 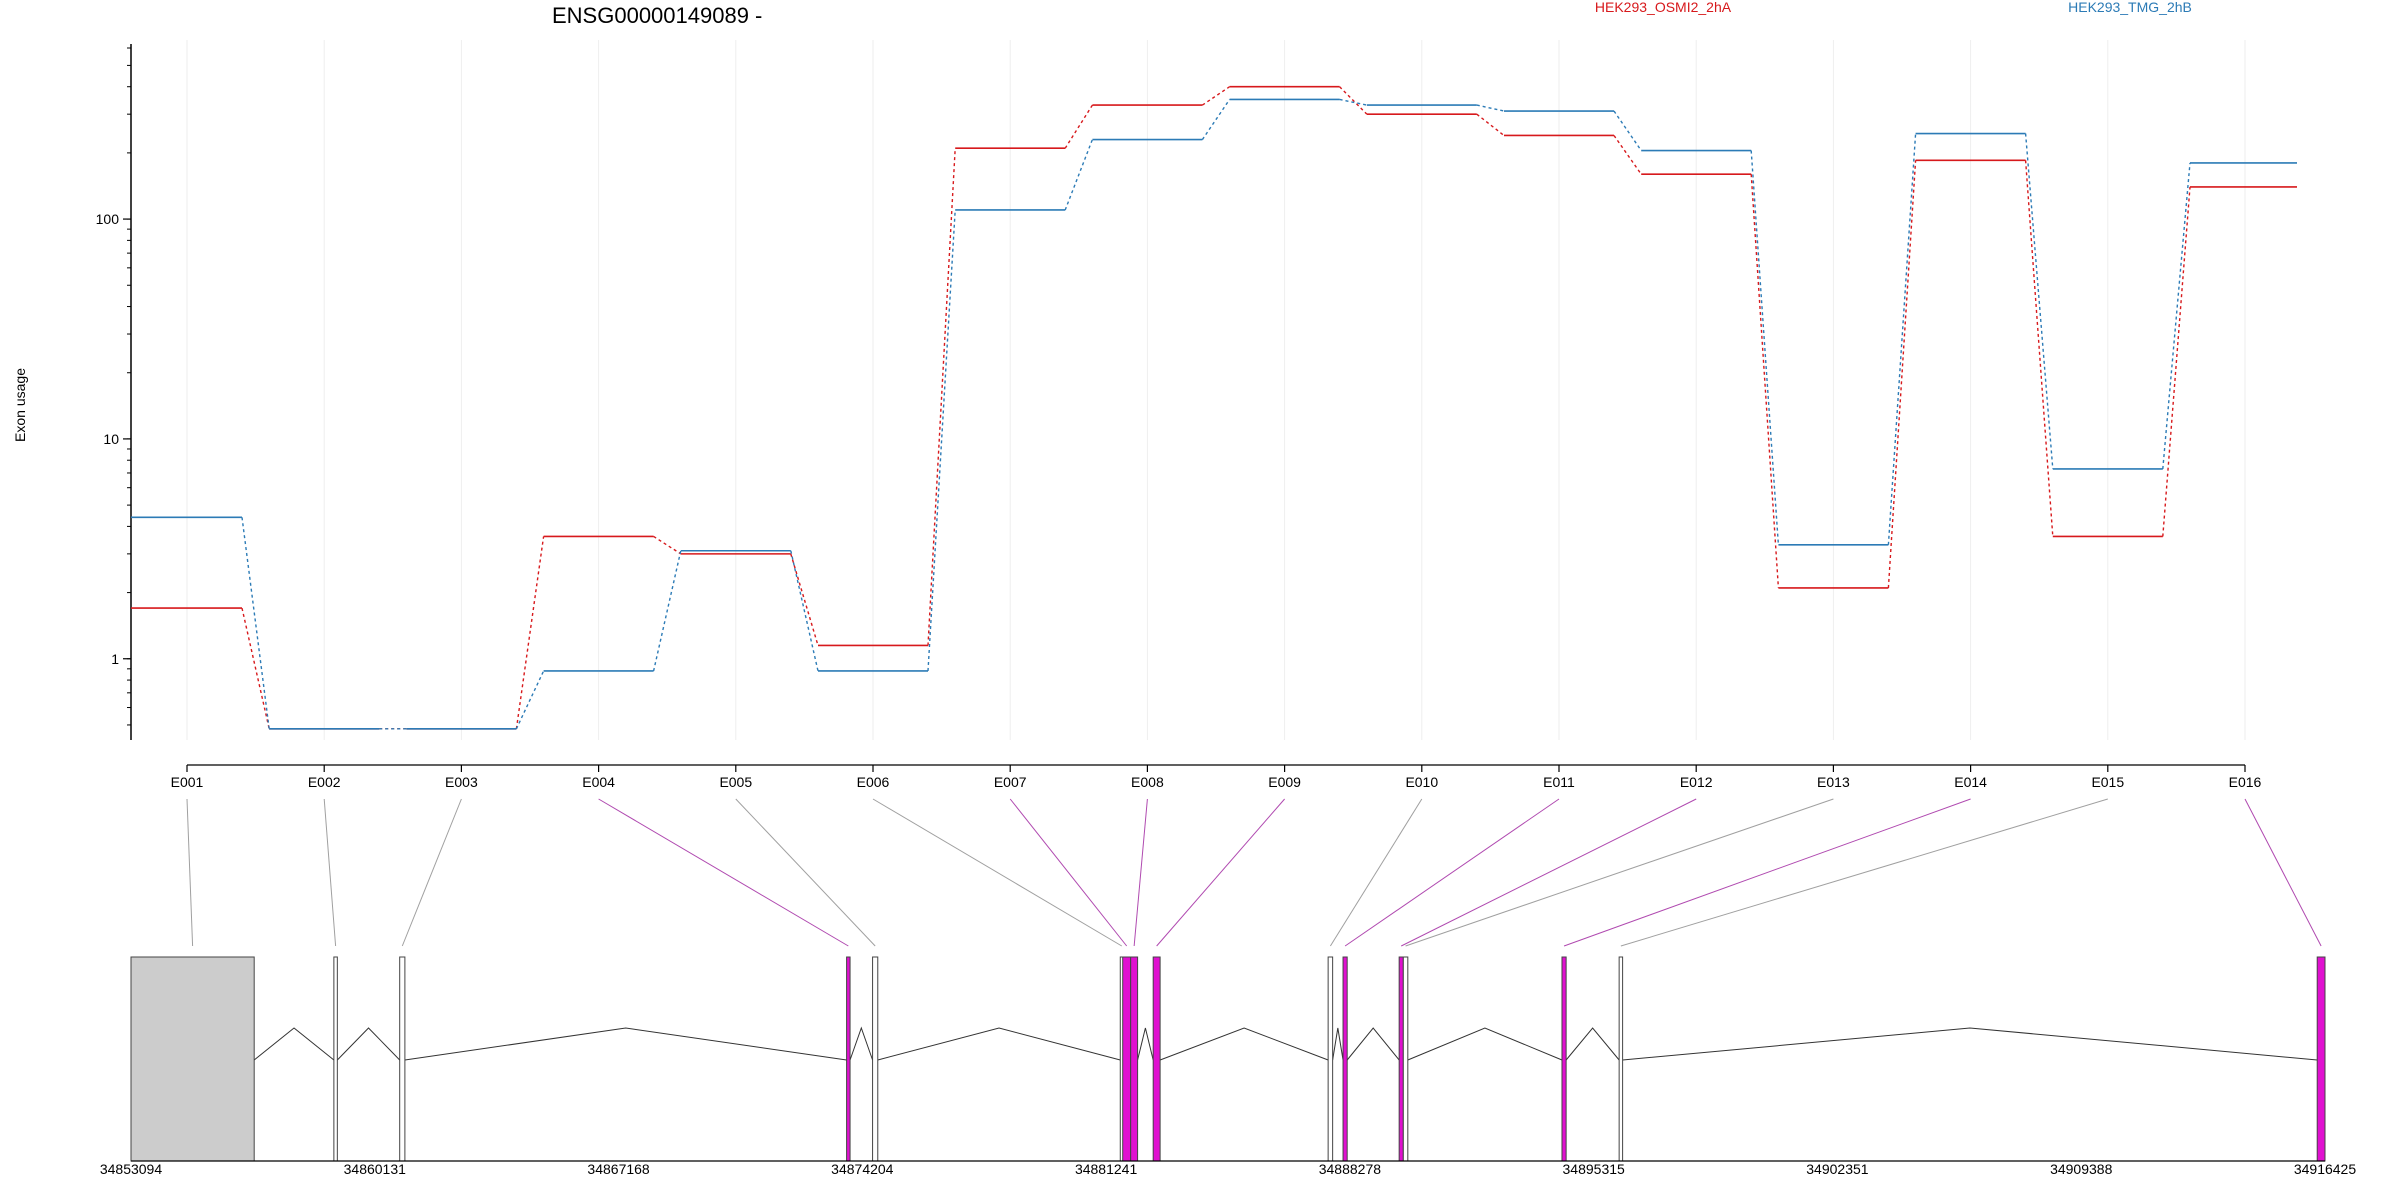 What do you see at coordinates (1452, 872) in the screenshot?
I see `connector-e011` at bounding box center [1452, 872].